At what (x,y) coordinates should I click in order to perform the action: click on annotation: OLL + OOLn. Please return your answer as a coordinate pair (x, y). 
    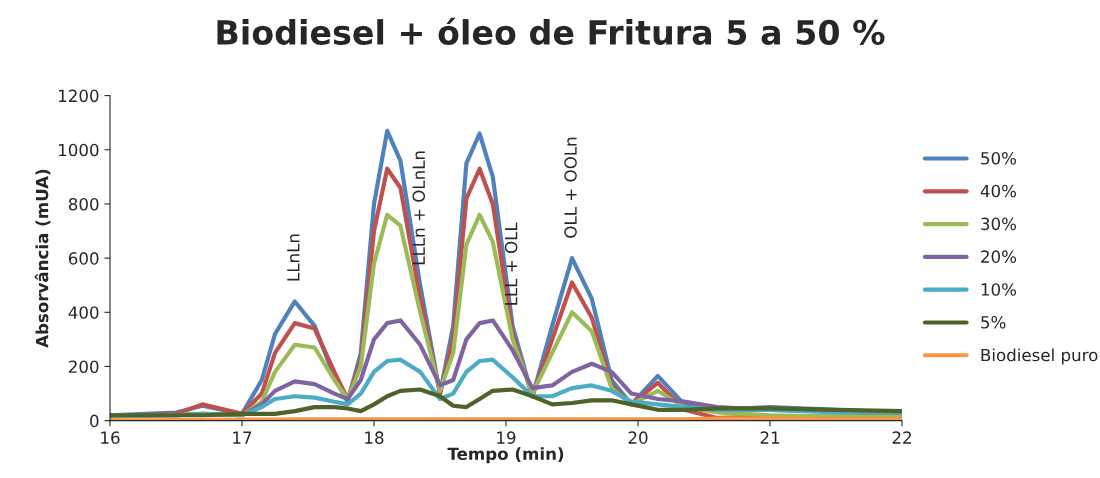
    Looking at the image, I should click on (570, 187).